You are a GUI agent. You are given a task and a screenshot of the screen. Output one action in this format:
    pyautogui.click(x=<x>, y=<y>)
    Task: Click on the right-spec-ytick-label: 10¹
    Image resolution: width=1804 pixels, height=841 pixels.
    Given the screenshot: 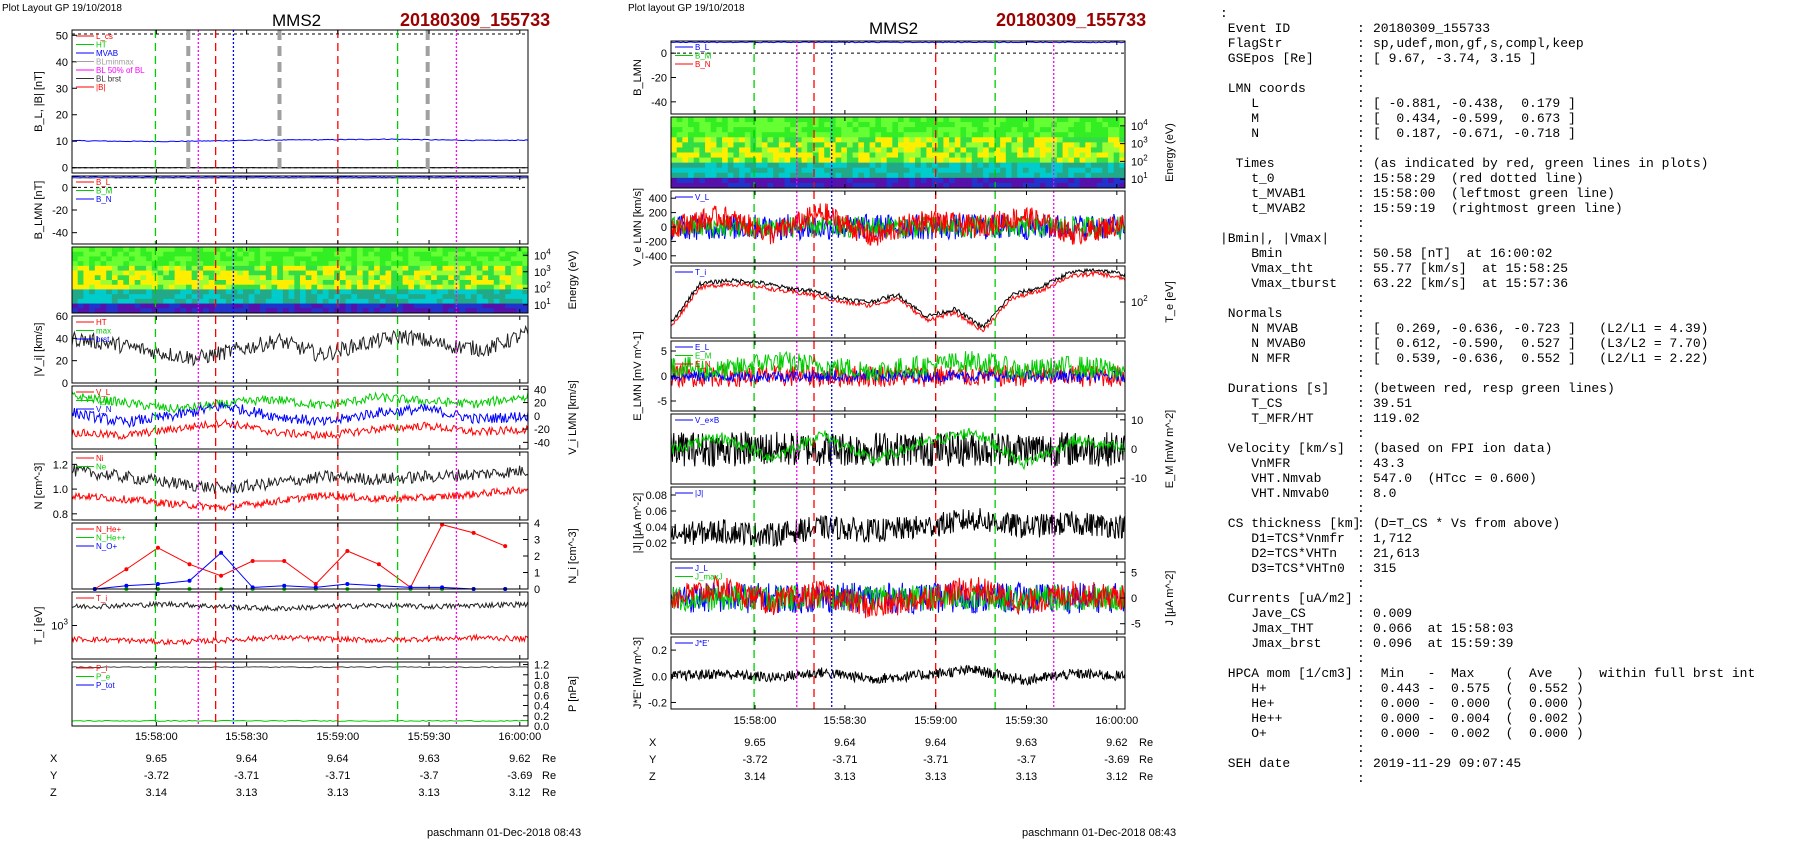 What is the action you would take?
    pyautogui.click(x=1139, y=178)
    